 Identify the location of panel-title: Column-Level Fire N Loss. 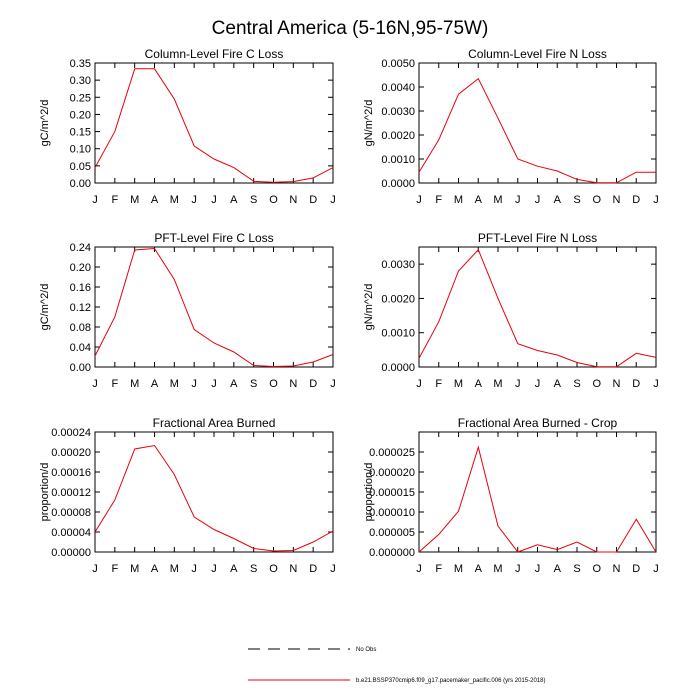
(537, 54).